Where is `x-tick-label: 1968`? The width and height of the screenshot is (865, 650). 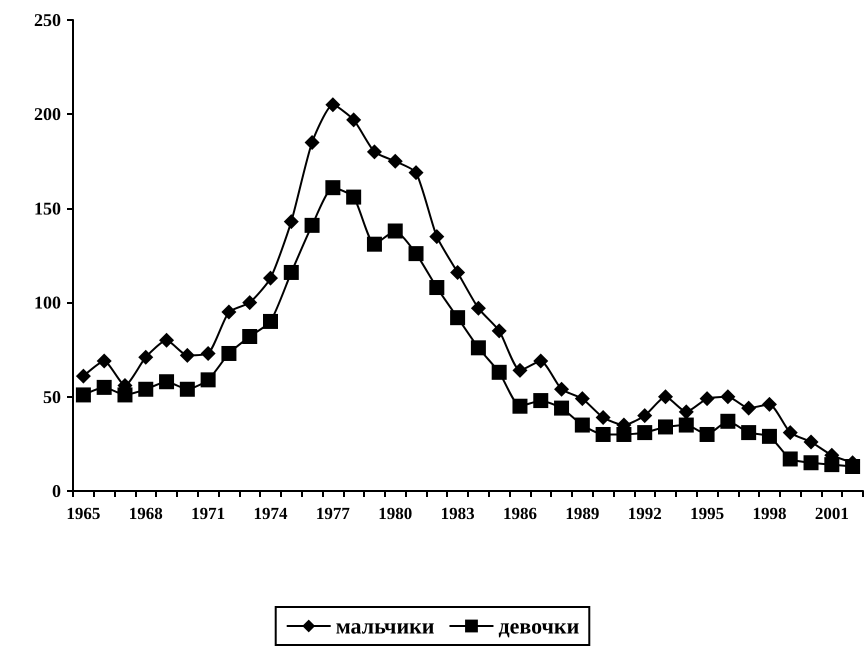
x-tick-label: 1968 is located at coordinates (145, 513).